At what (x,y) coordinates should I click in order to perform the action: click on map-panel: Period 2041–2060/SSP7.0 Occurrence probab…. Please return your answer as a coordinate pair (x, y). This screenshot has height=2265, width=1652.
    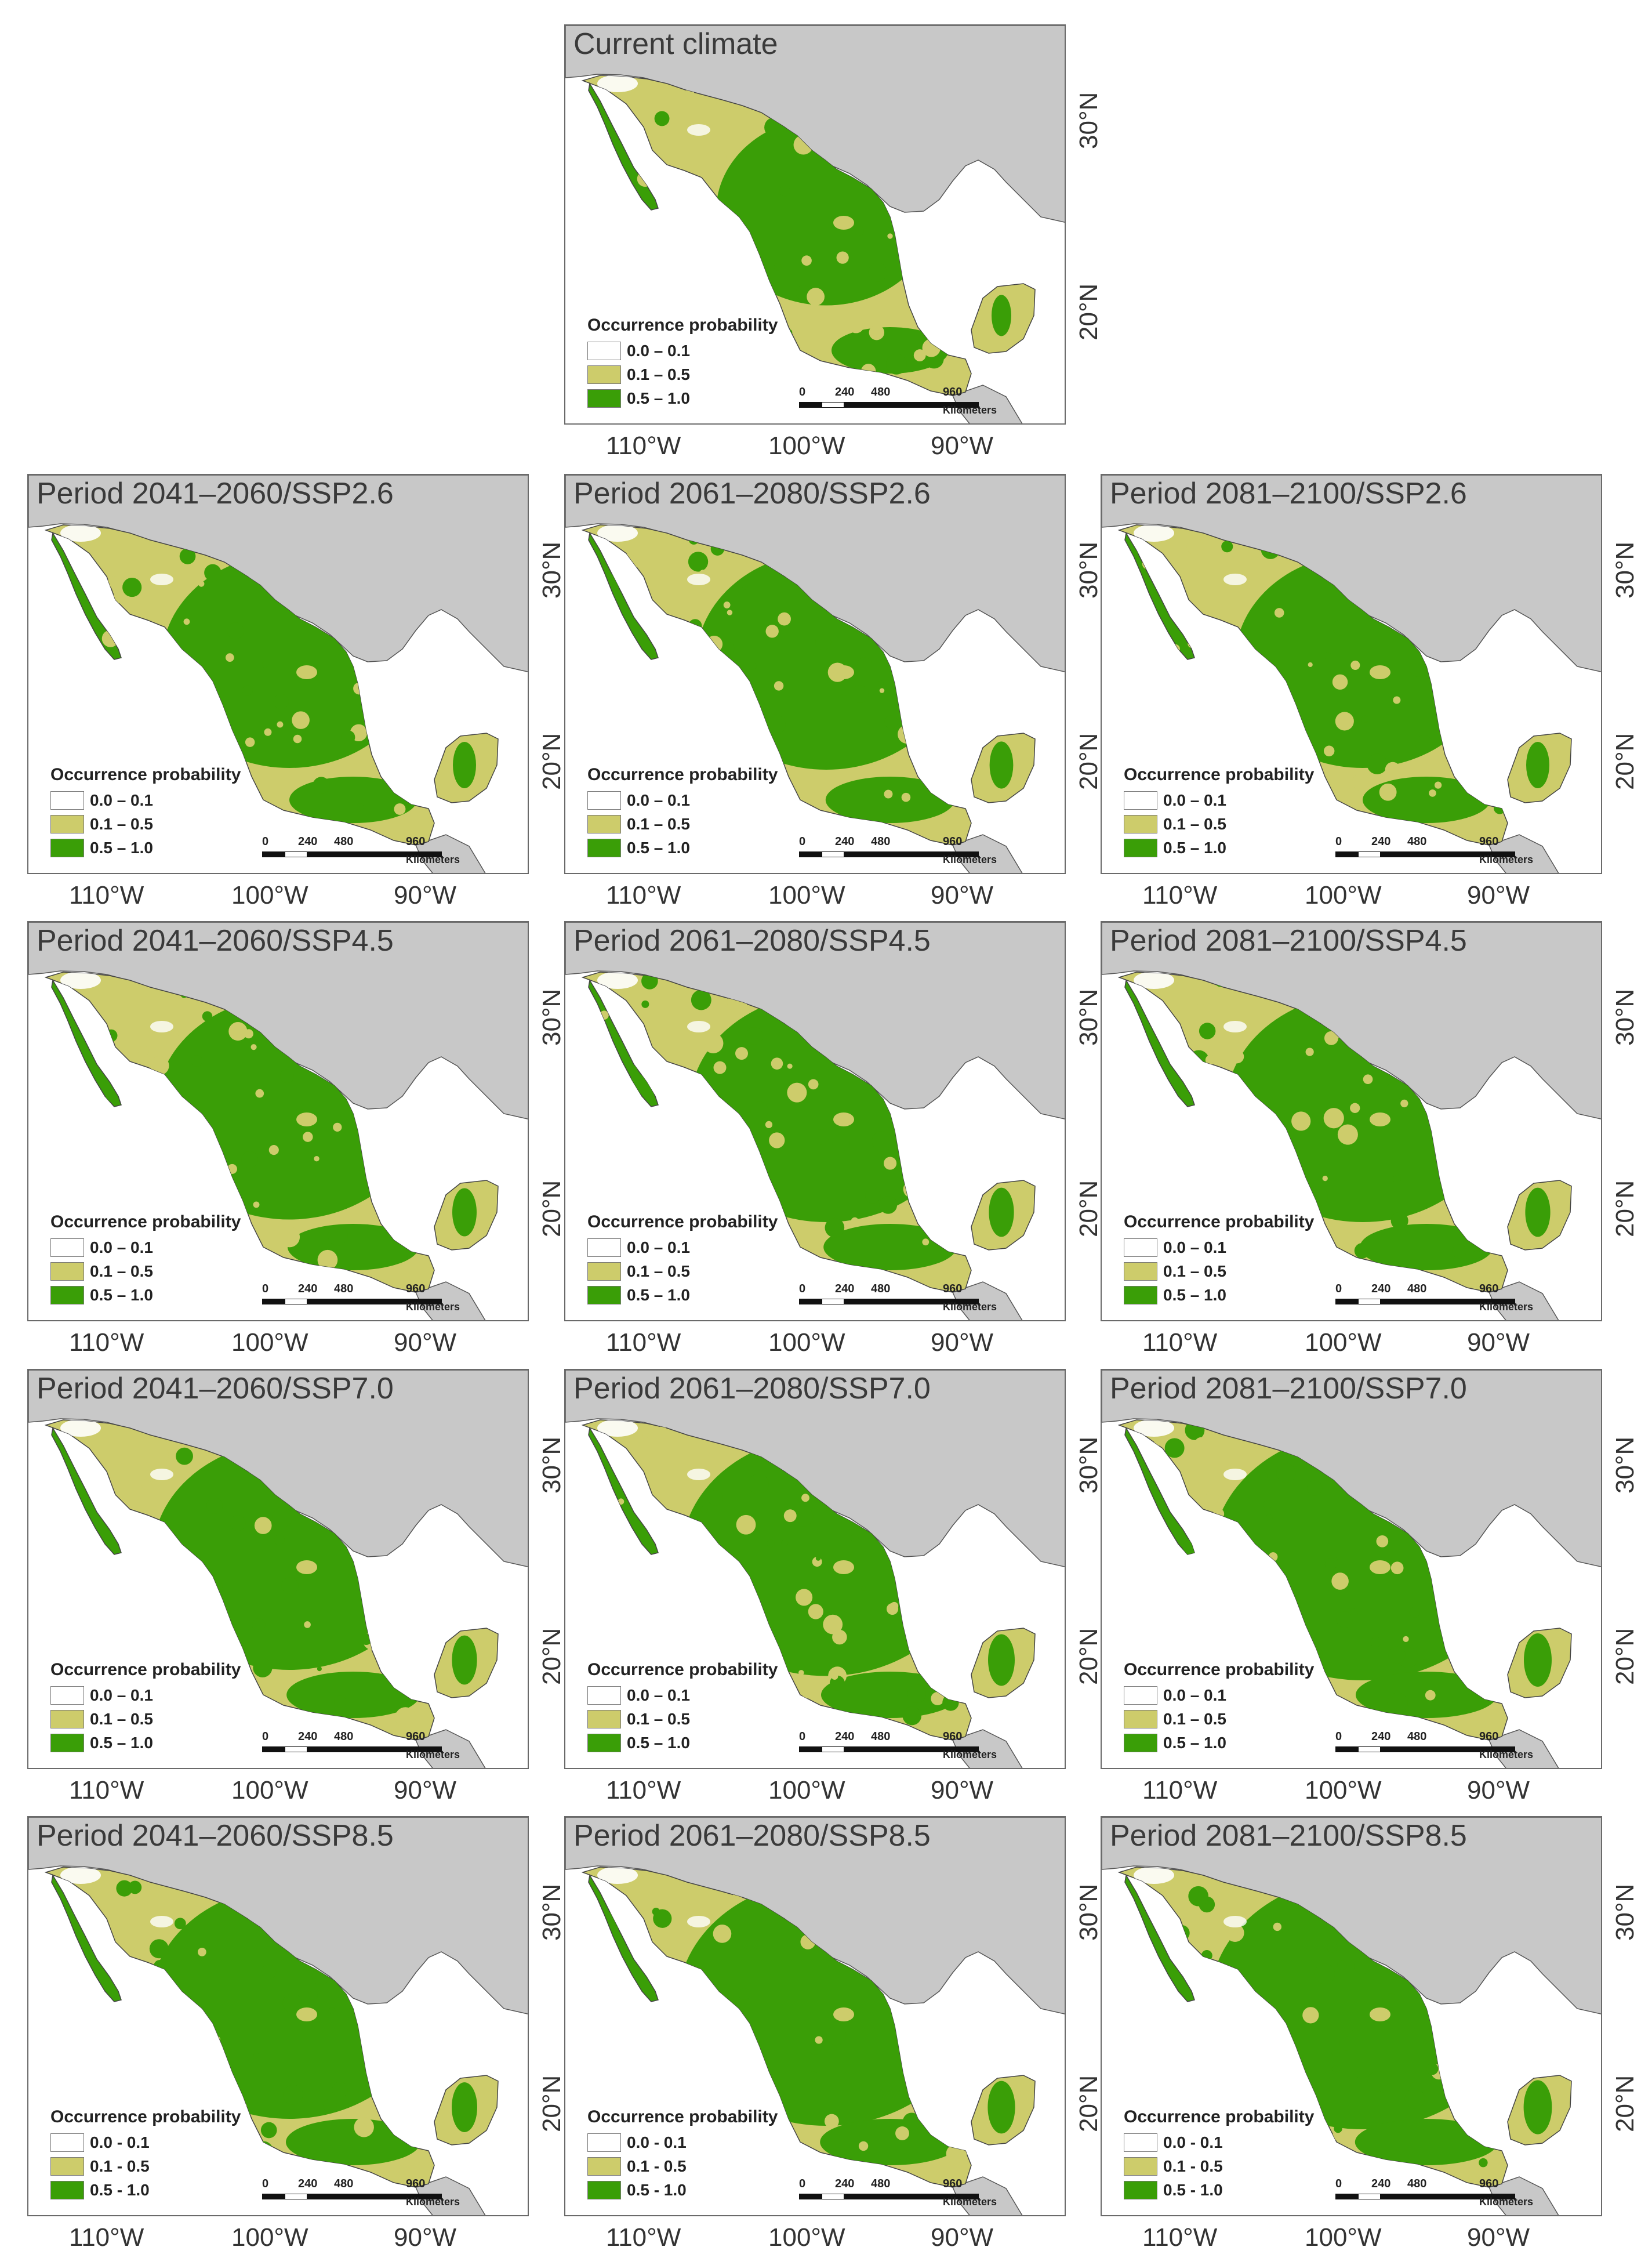
    Looking at the image, I should click on (296, 1586).